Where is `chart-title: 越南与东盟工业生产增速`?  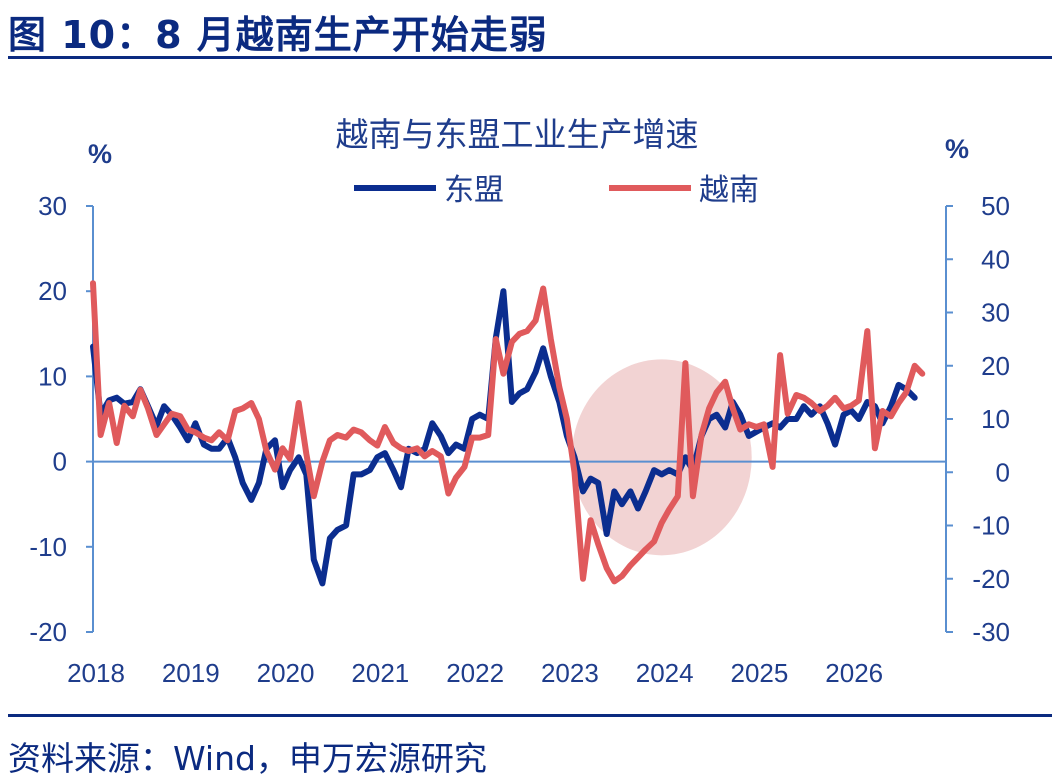
chart-title: 越南与东盟工业生产增速 is located at coordinates (517, 134).